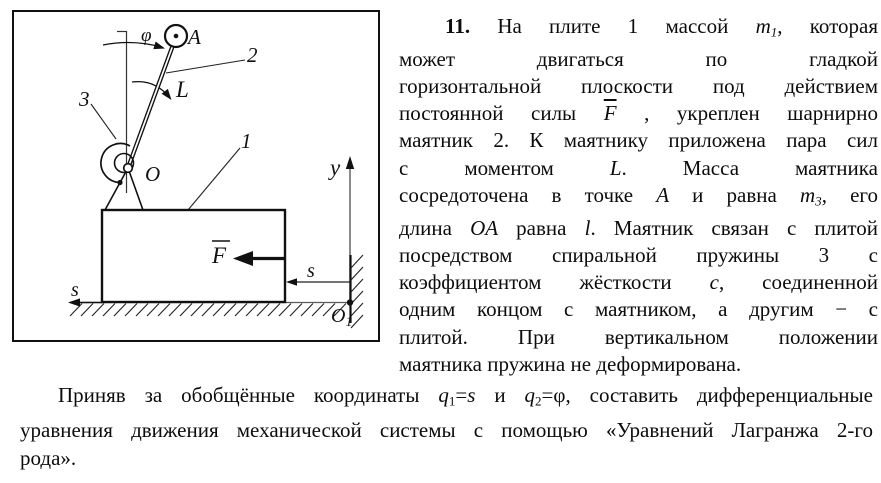  Describe the element at coordinates (504, 167) in the screenshot. I see `text-segment: с моментом` at that location.